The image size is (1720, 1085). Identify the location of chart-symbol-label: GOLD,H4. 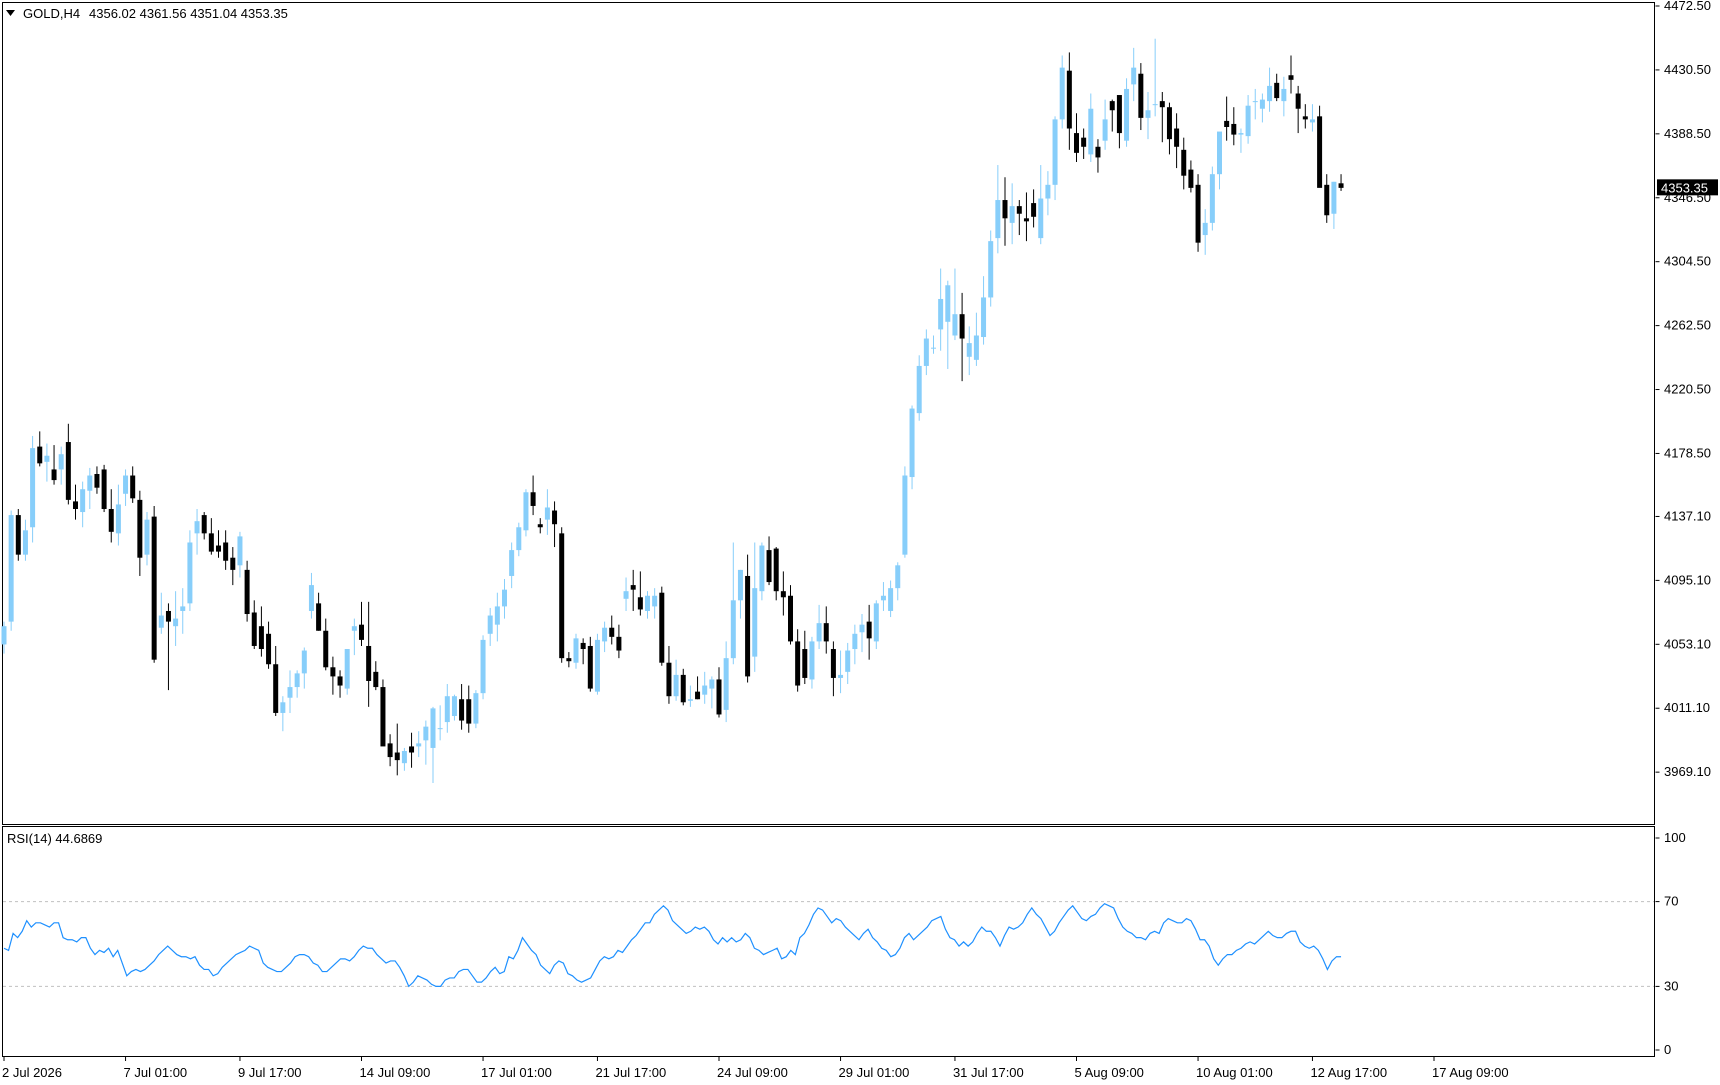
(51, 13).